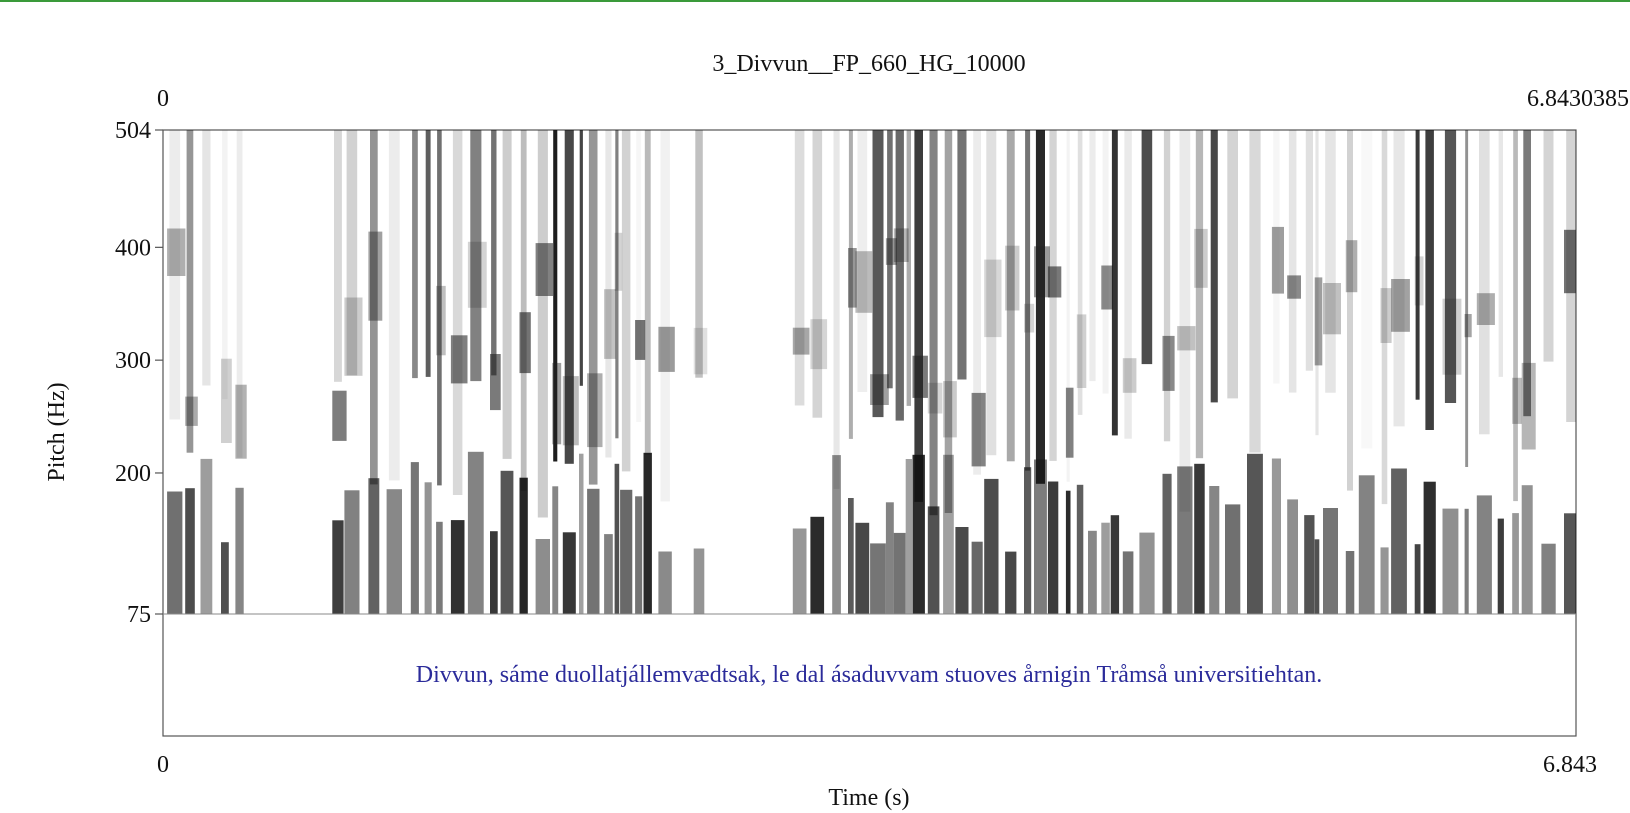 The height and width of the screenshot is (813, 1630). What do you see at coordinates (139, 615) in the screenshot?
I see `y-tick-label: 75` at bounding box center [139, 615].